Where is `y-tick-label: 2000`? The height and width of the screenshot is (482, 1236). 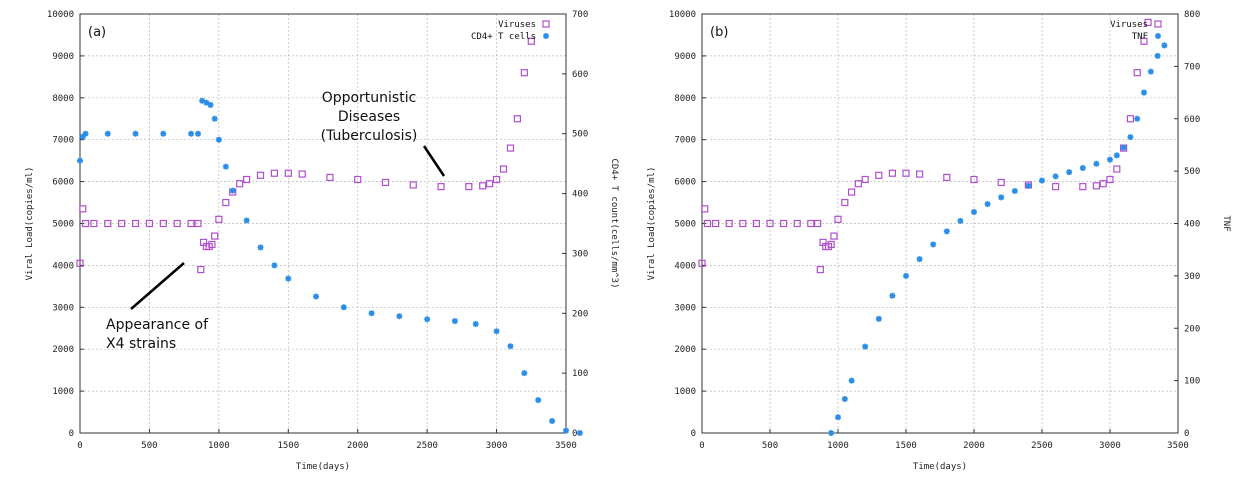 y-tick-label: 2000 is located at coordinates (685, 350).